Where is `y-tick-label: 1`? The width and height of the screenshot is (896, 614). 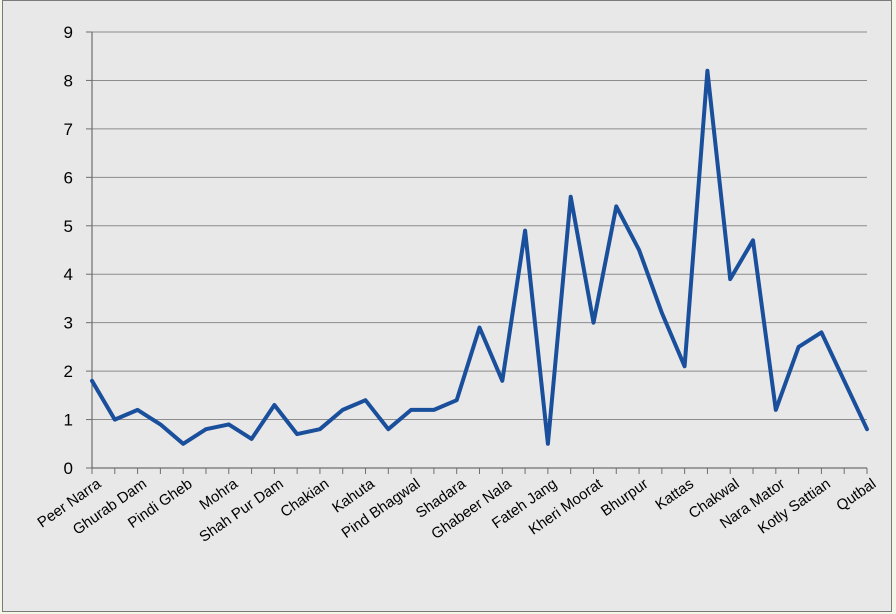
y-tick-label: 1 is located at coordinates (68, 420).